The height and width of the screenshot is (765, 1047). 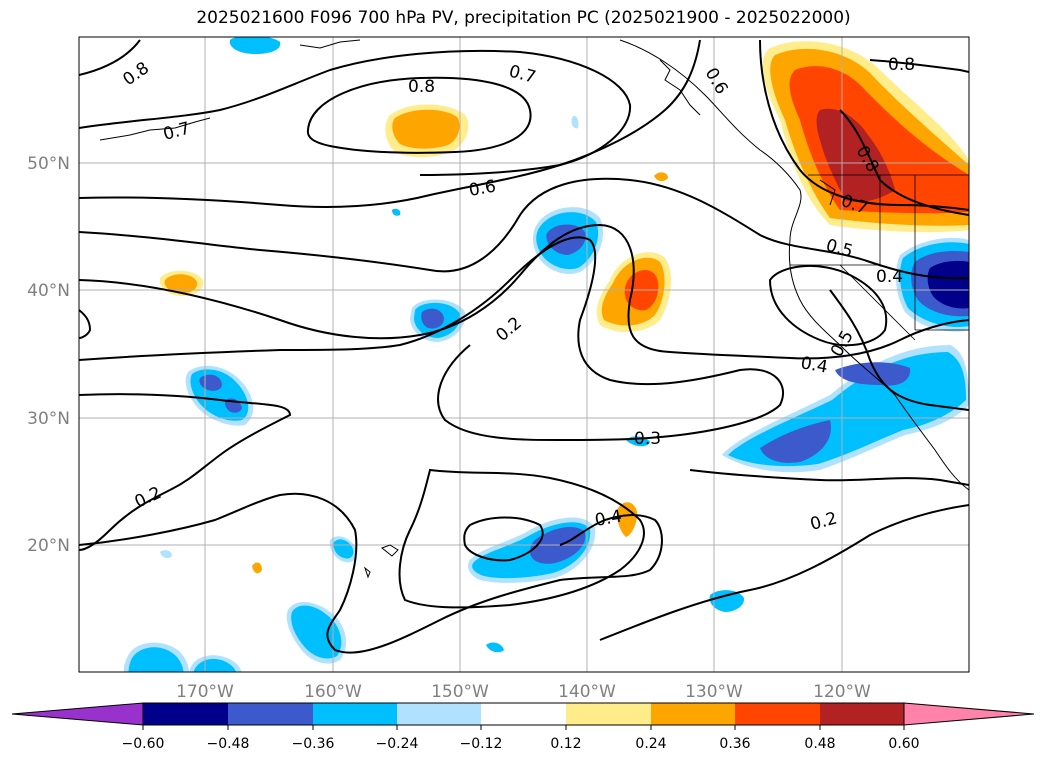 What do you see at coordinates (228, 744) in the screenshot?
I see `colorbar-tick-label: −0.48` at bounding box center [228, 744].